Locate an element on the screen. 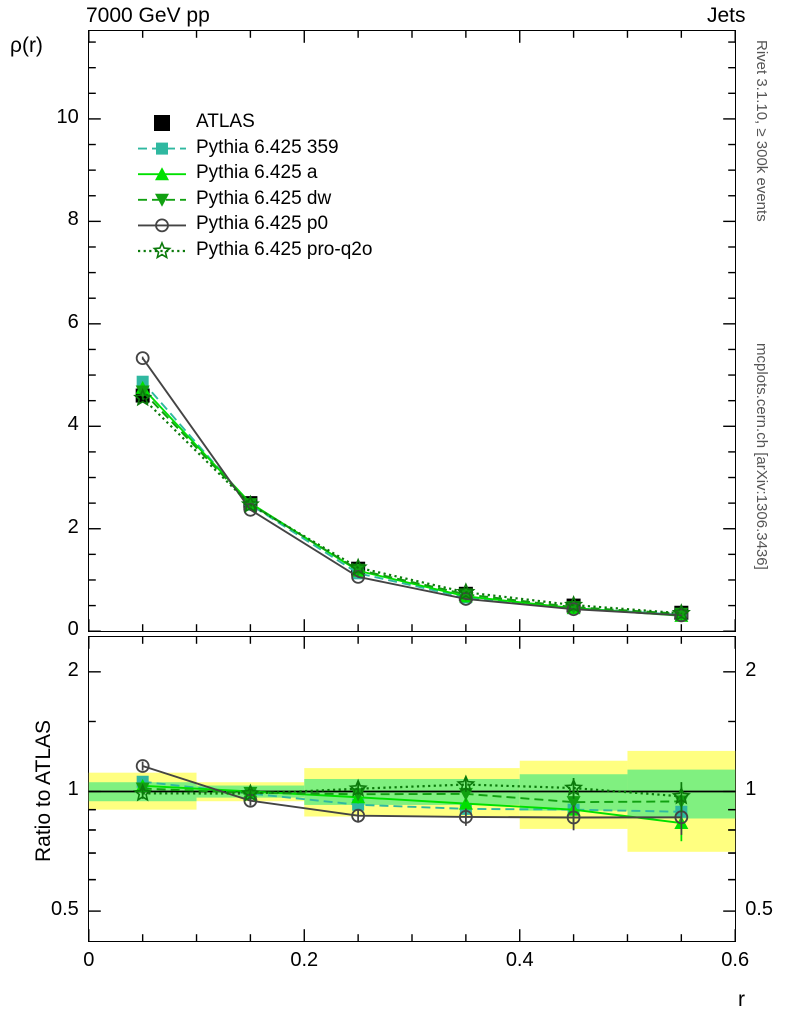 Image resolution: width=786 pixels, height=1024 pixels. xaxis-tick-label: 0.4 is located at coordinates (519, 960).